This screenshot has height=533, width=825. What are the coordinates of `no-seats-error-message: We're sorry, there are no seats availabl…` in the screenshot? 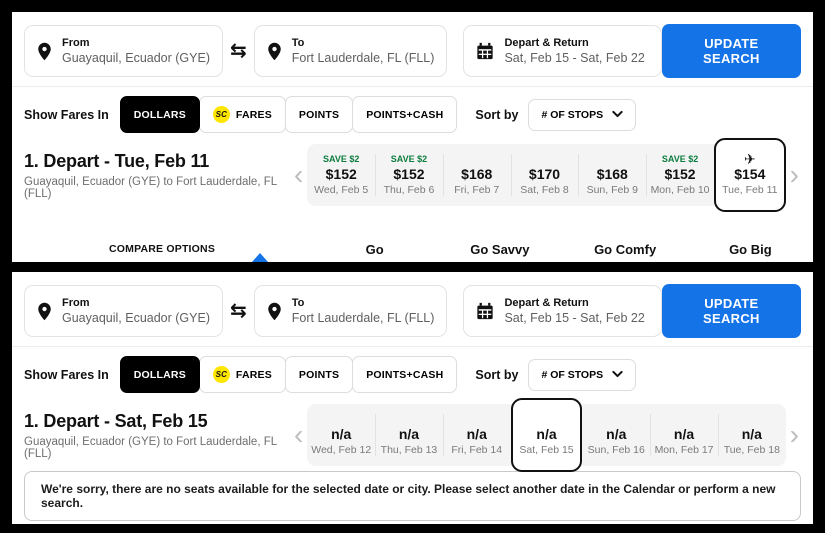 It's located at (412, 496).